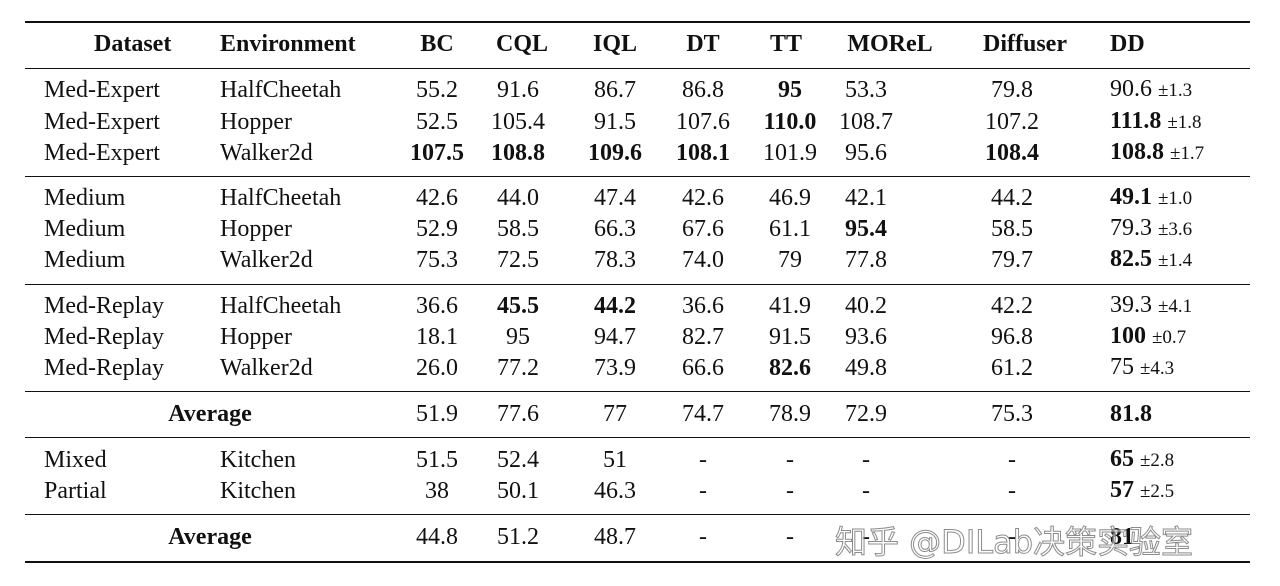 The height and width of the screenshot is (586, 1280). I want to click on table-cell: 77, so click(615, 414).